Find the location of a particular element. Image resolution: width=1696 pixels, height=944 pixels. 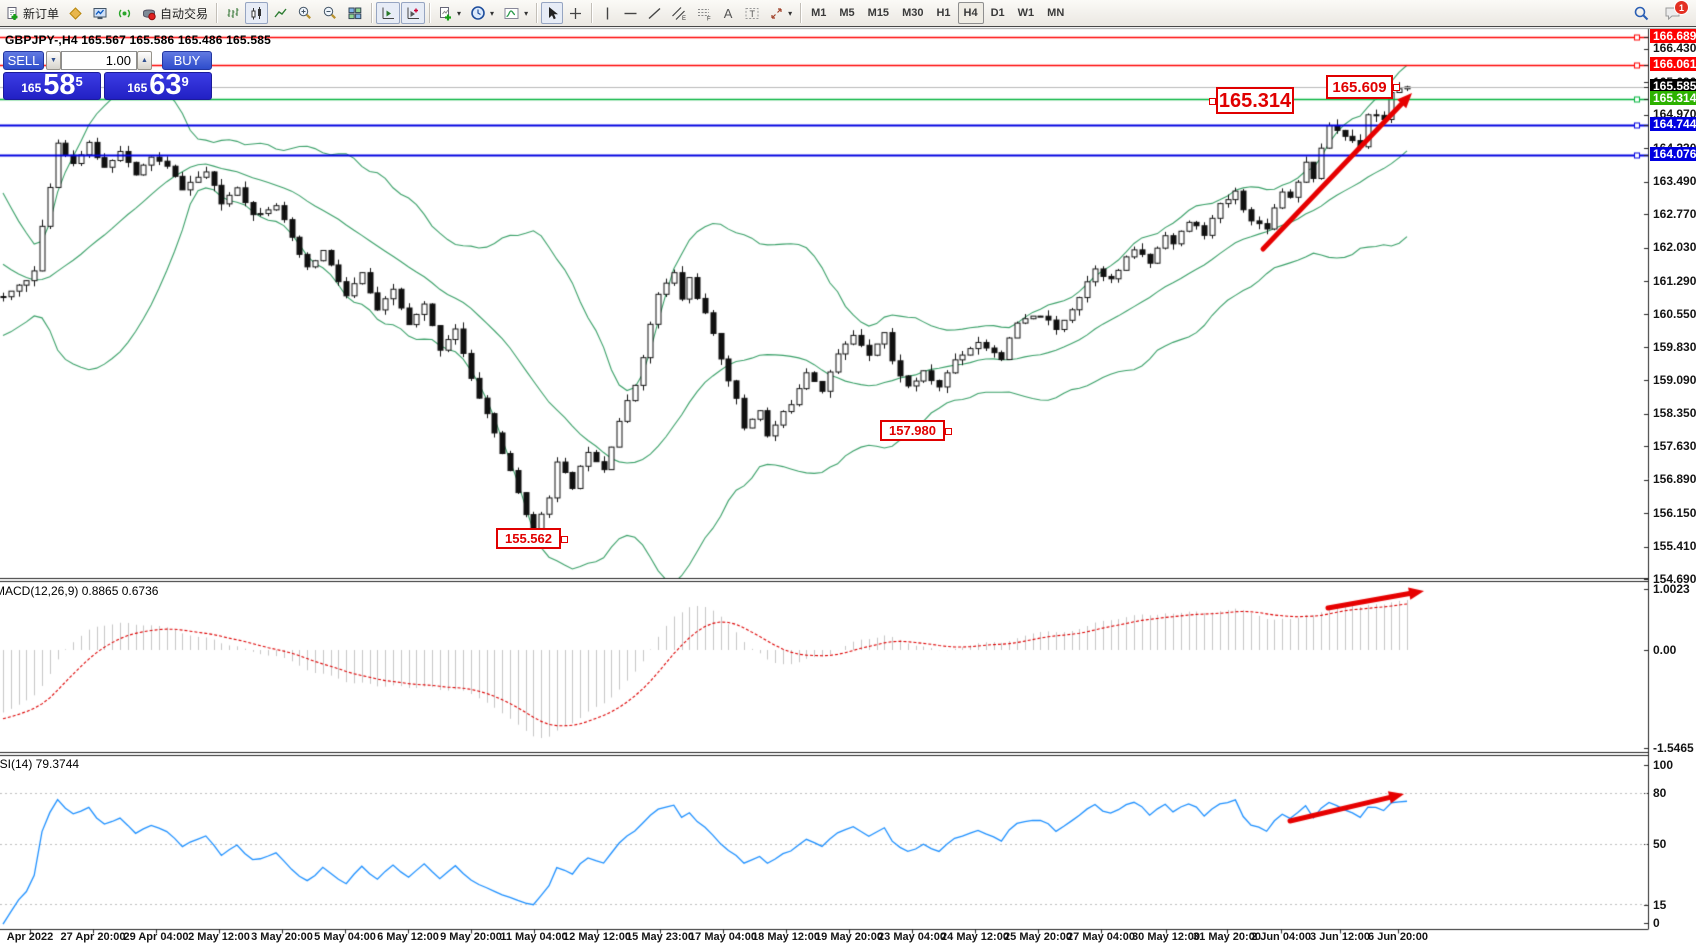

time-axis-label: 24 May 12:00 is located at coordinates (975, 937).